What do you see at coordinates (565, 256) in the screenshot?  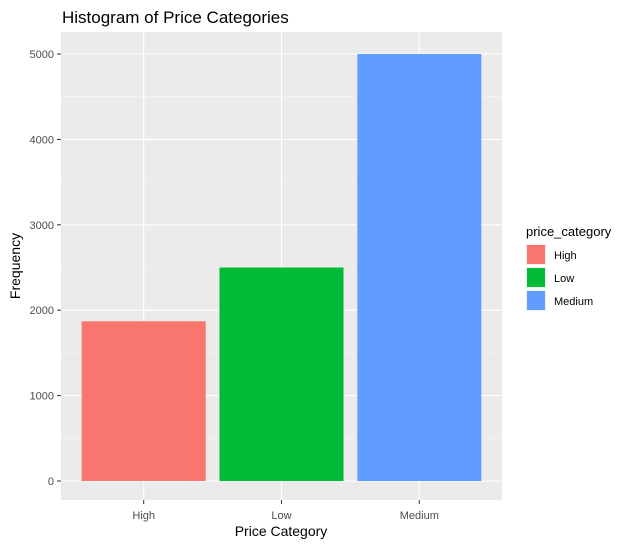 I see `legend-label-high: High` at bounding box center [565, 256].